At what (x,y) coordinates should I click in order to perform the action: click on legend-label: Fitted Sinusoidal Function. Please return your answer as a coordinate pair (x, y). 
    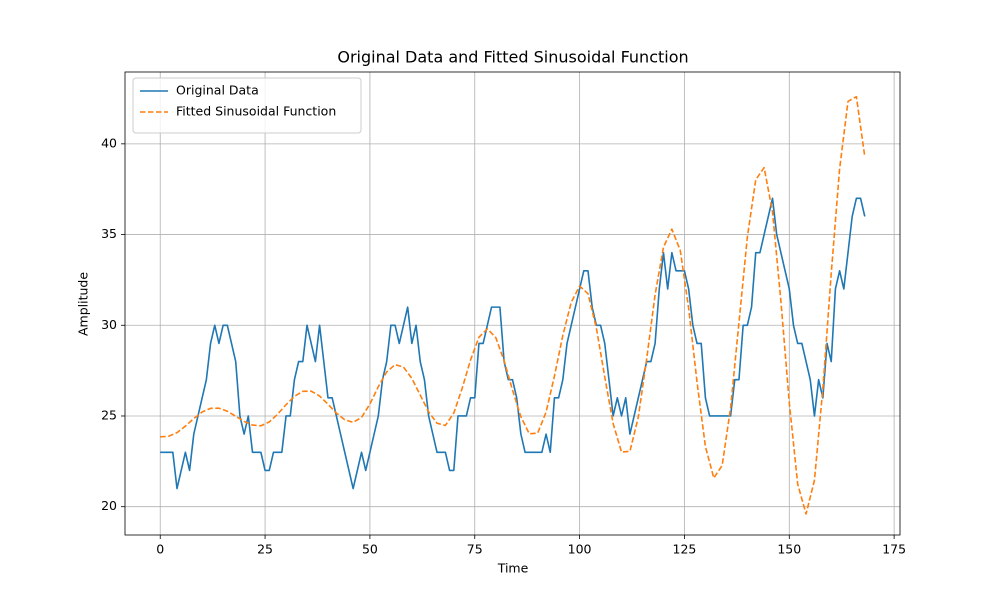
    Looking at the image, I should click on (256, 111).